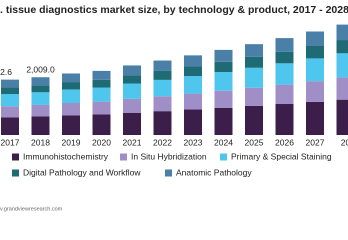  I want to click on x-tick-label: 20, so click(344, 142).